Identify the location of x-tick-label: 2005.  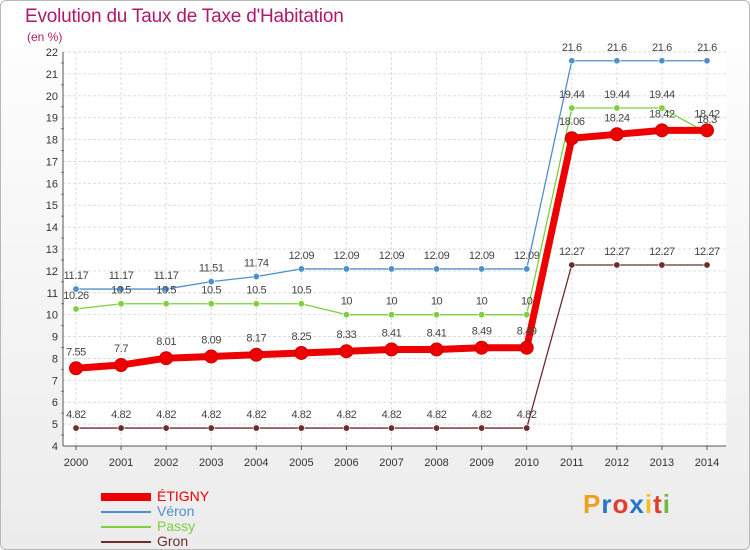
(301, 463).